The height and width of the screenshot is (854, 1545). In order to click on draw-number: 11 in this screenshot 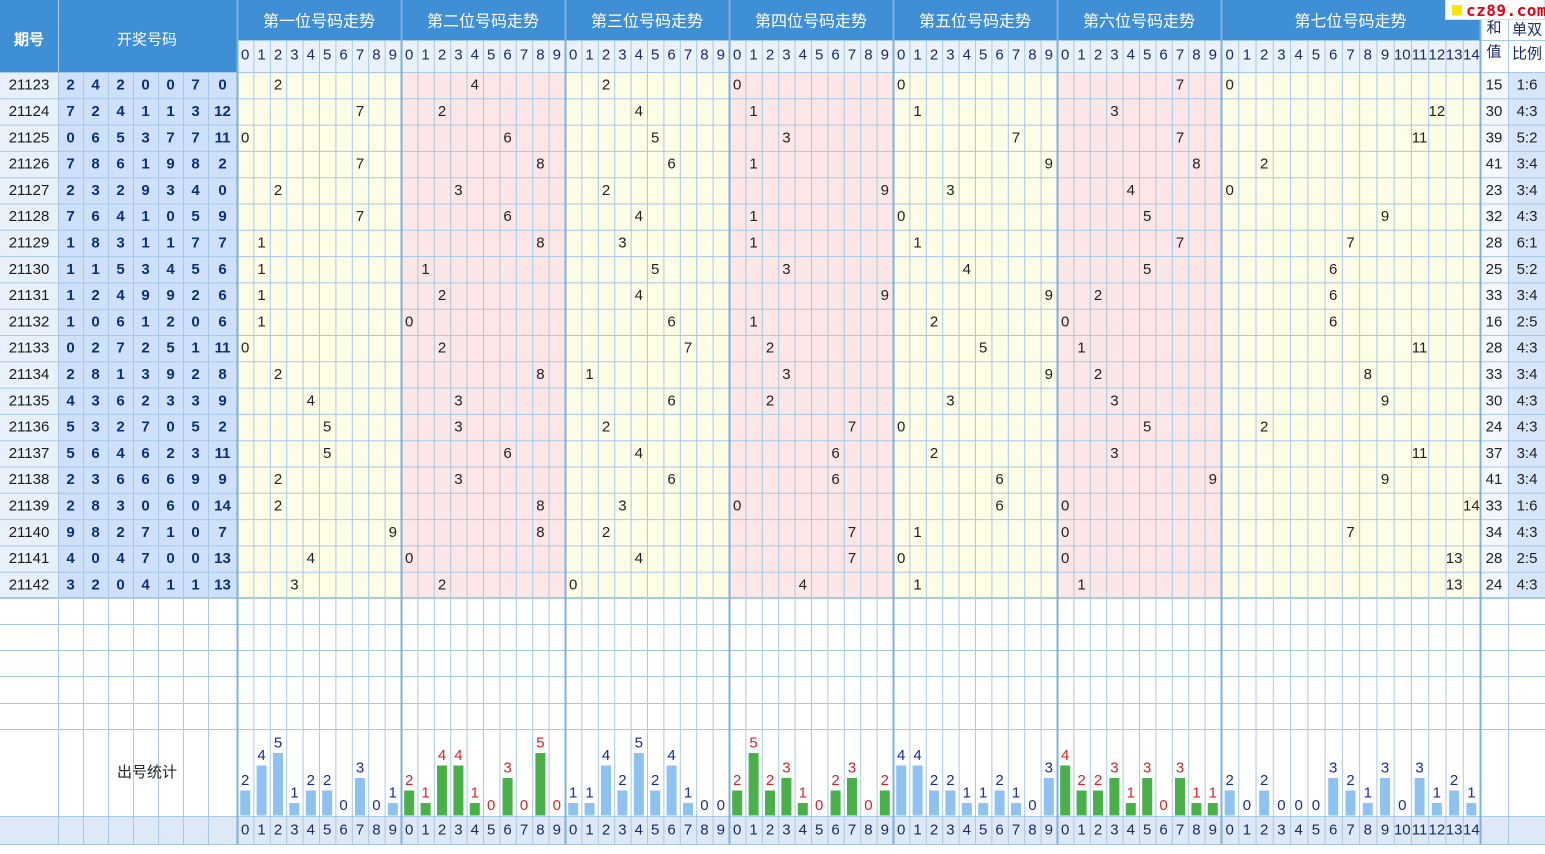, I will do `click(223, 453)`.